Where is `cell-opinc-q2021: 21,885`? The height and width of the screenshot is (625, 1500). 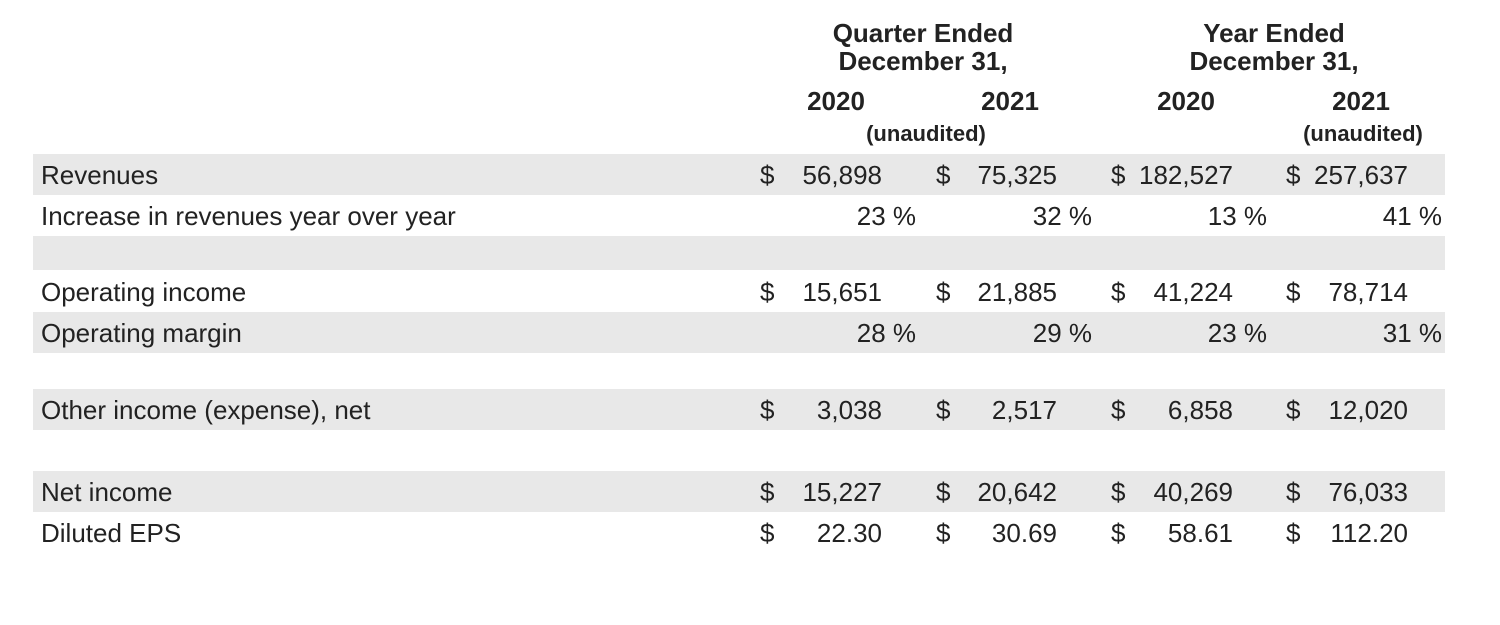 cell-opinc-q2021: 21,885 is located at coordinates (1017, 292).